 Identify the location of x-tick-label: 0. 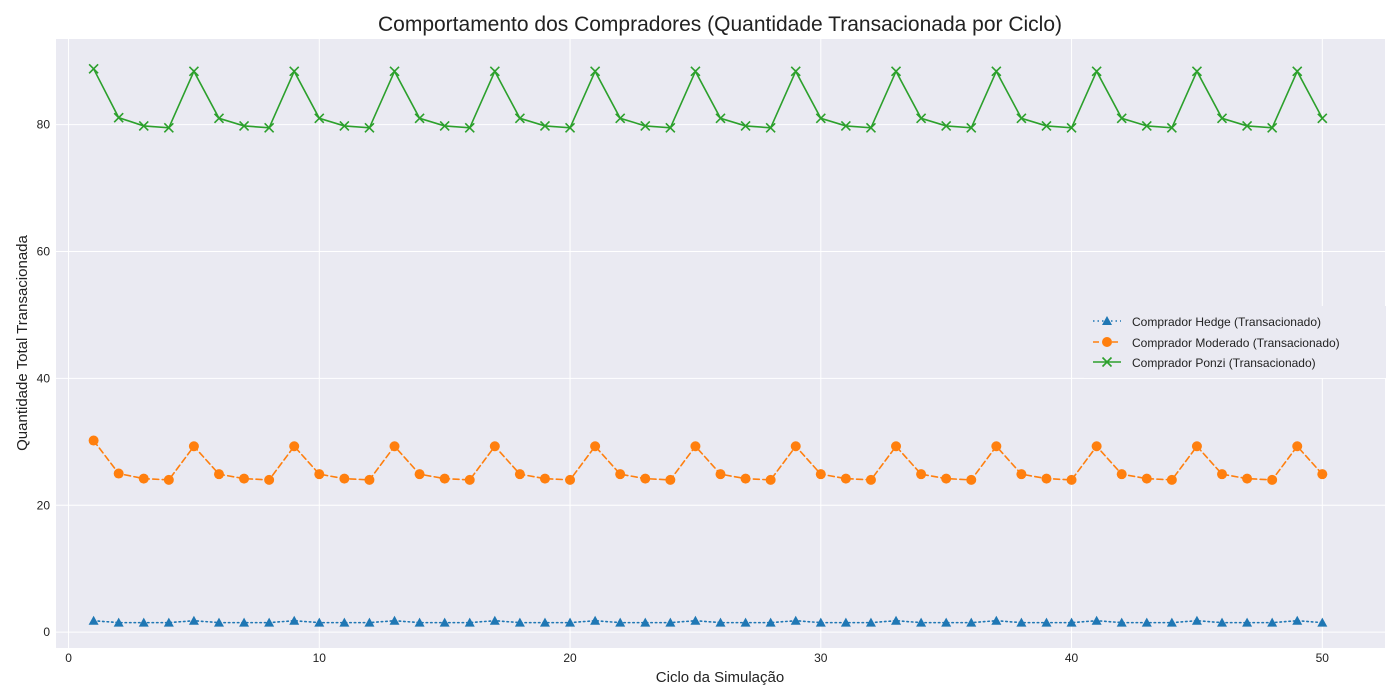
(68, 658).